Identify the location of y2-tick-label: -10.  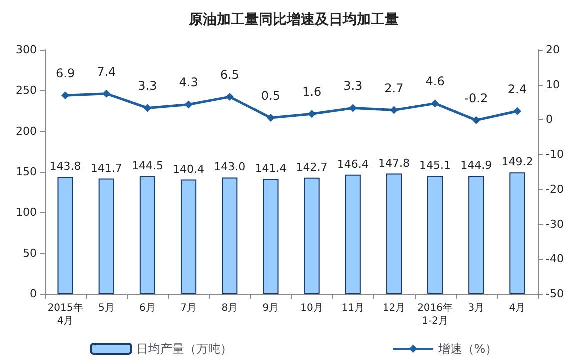
(555, 155).